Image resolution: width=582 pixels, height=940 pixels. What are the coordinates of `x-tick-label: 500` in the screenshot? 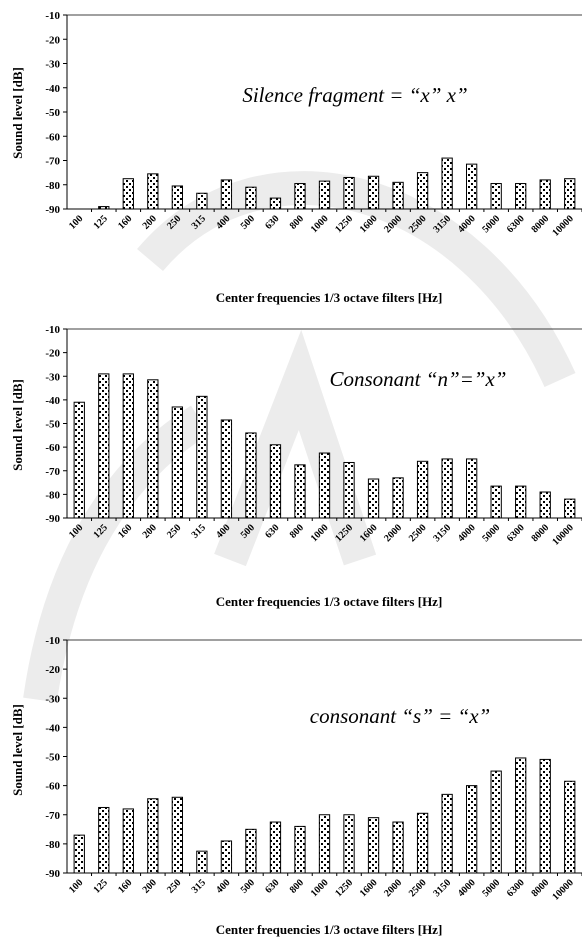 It's located at (248, 886).